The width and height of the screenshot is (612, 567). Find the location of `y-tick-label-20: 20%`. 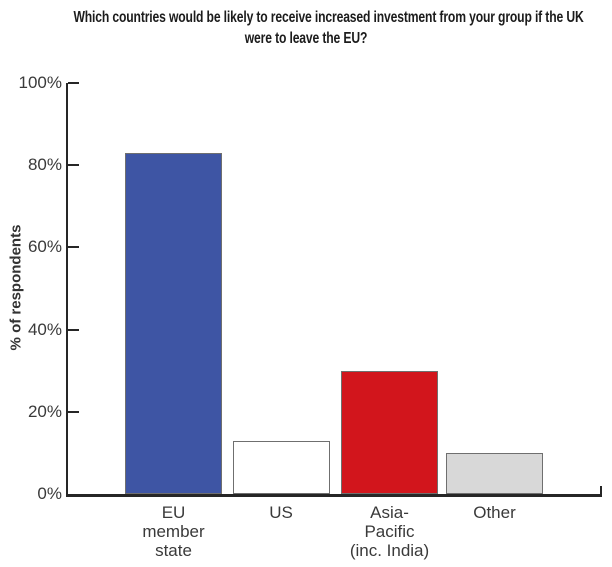

y-tick-label-20: 20% is located at coordinates (44, 411).